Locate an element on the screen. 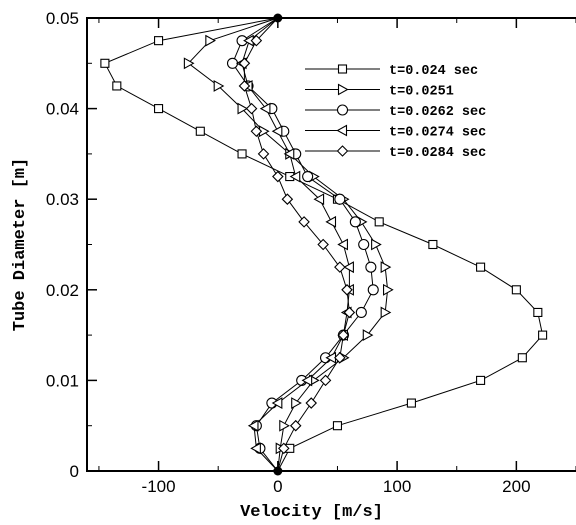 This screenshot has width=576, height=525. legend-label: t=0.024 sec is located at coordinates (433, 71).